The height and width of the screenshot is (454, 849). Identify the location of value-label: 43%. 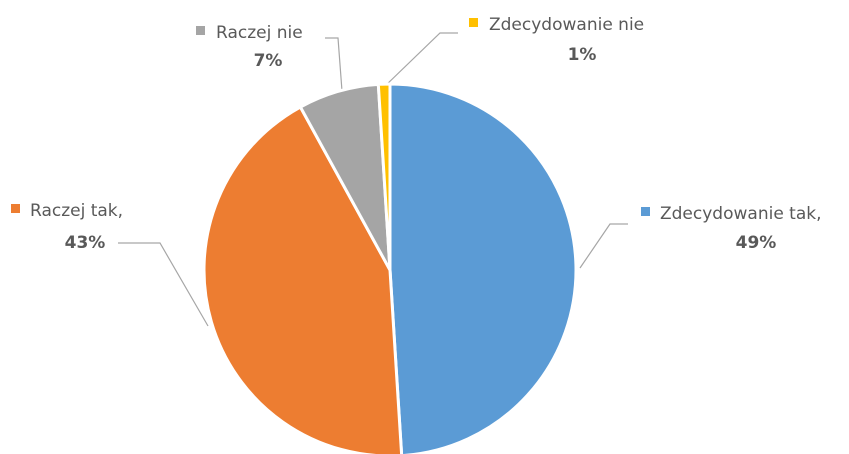
(85, 243).